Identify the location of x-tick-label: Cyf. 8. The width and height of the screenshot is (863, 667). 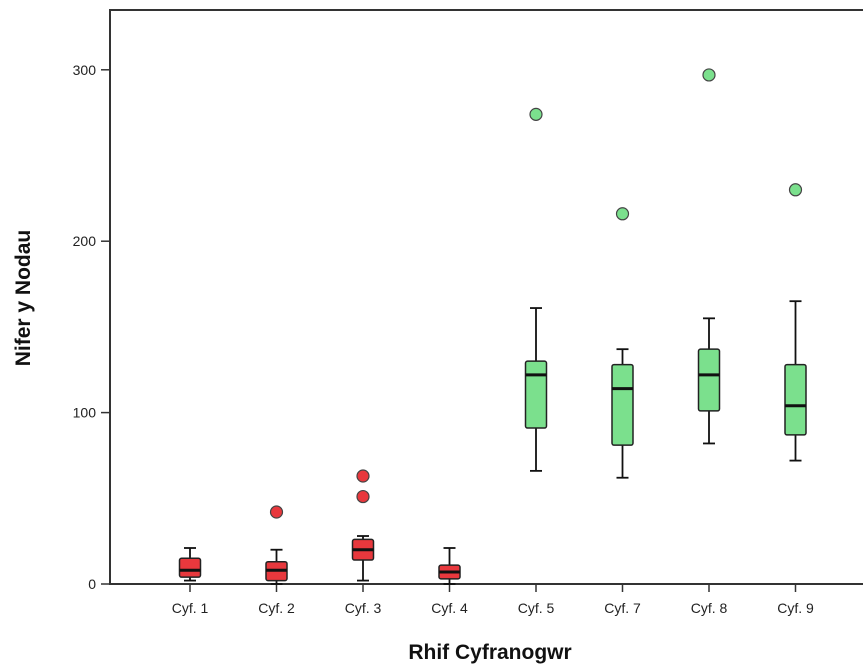
(709, 608).